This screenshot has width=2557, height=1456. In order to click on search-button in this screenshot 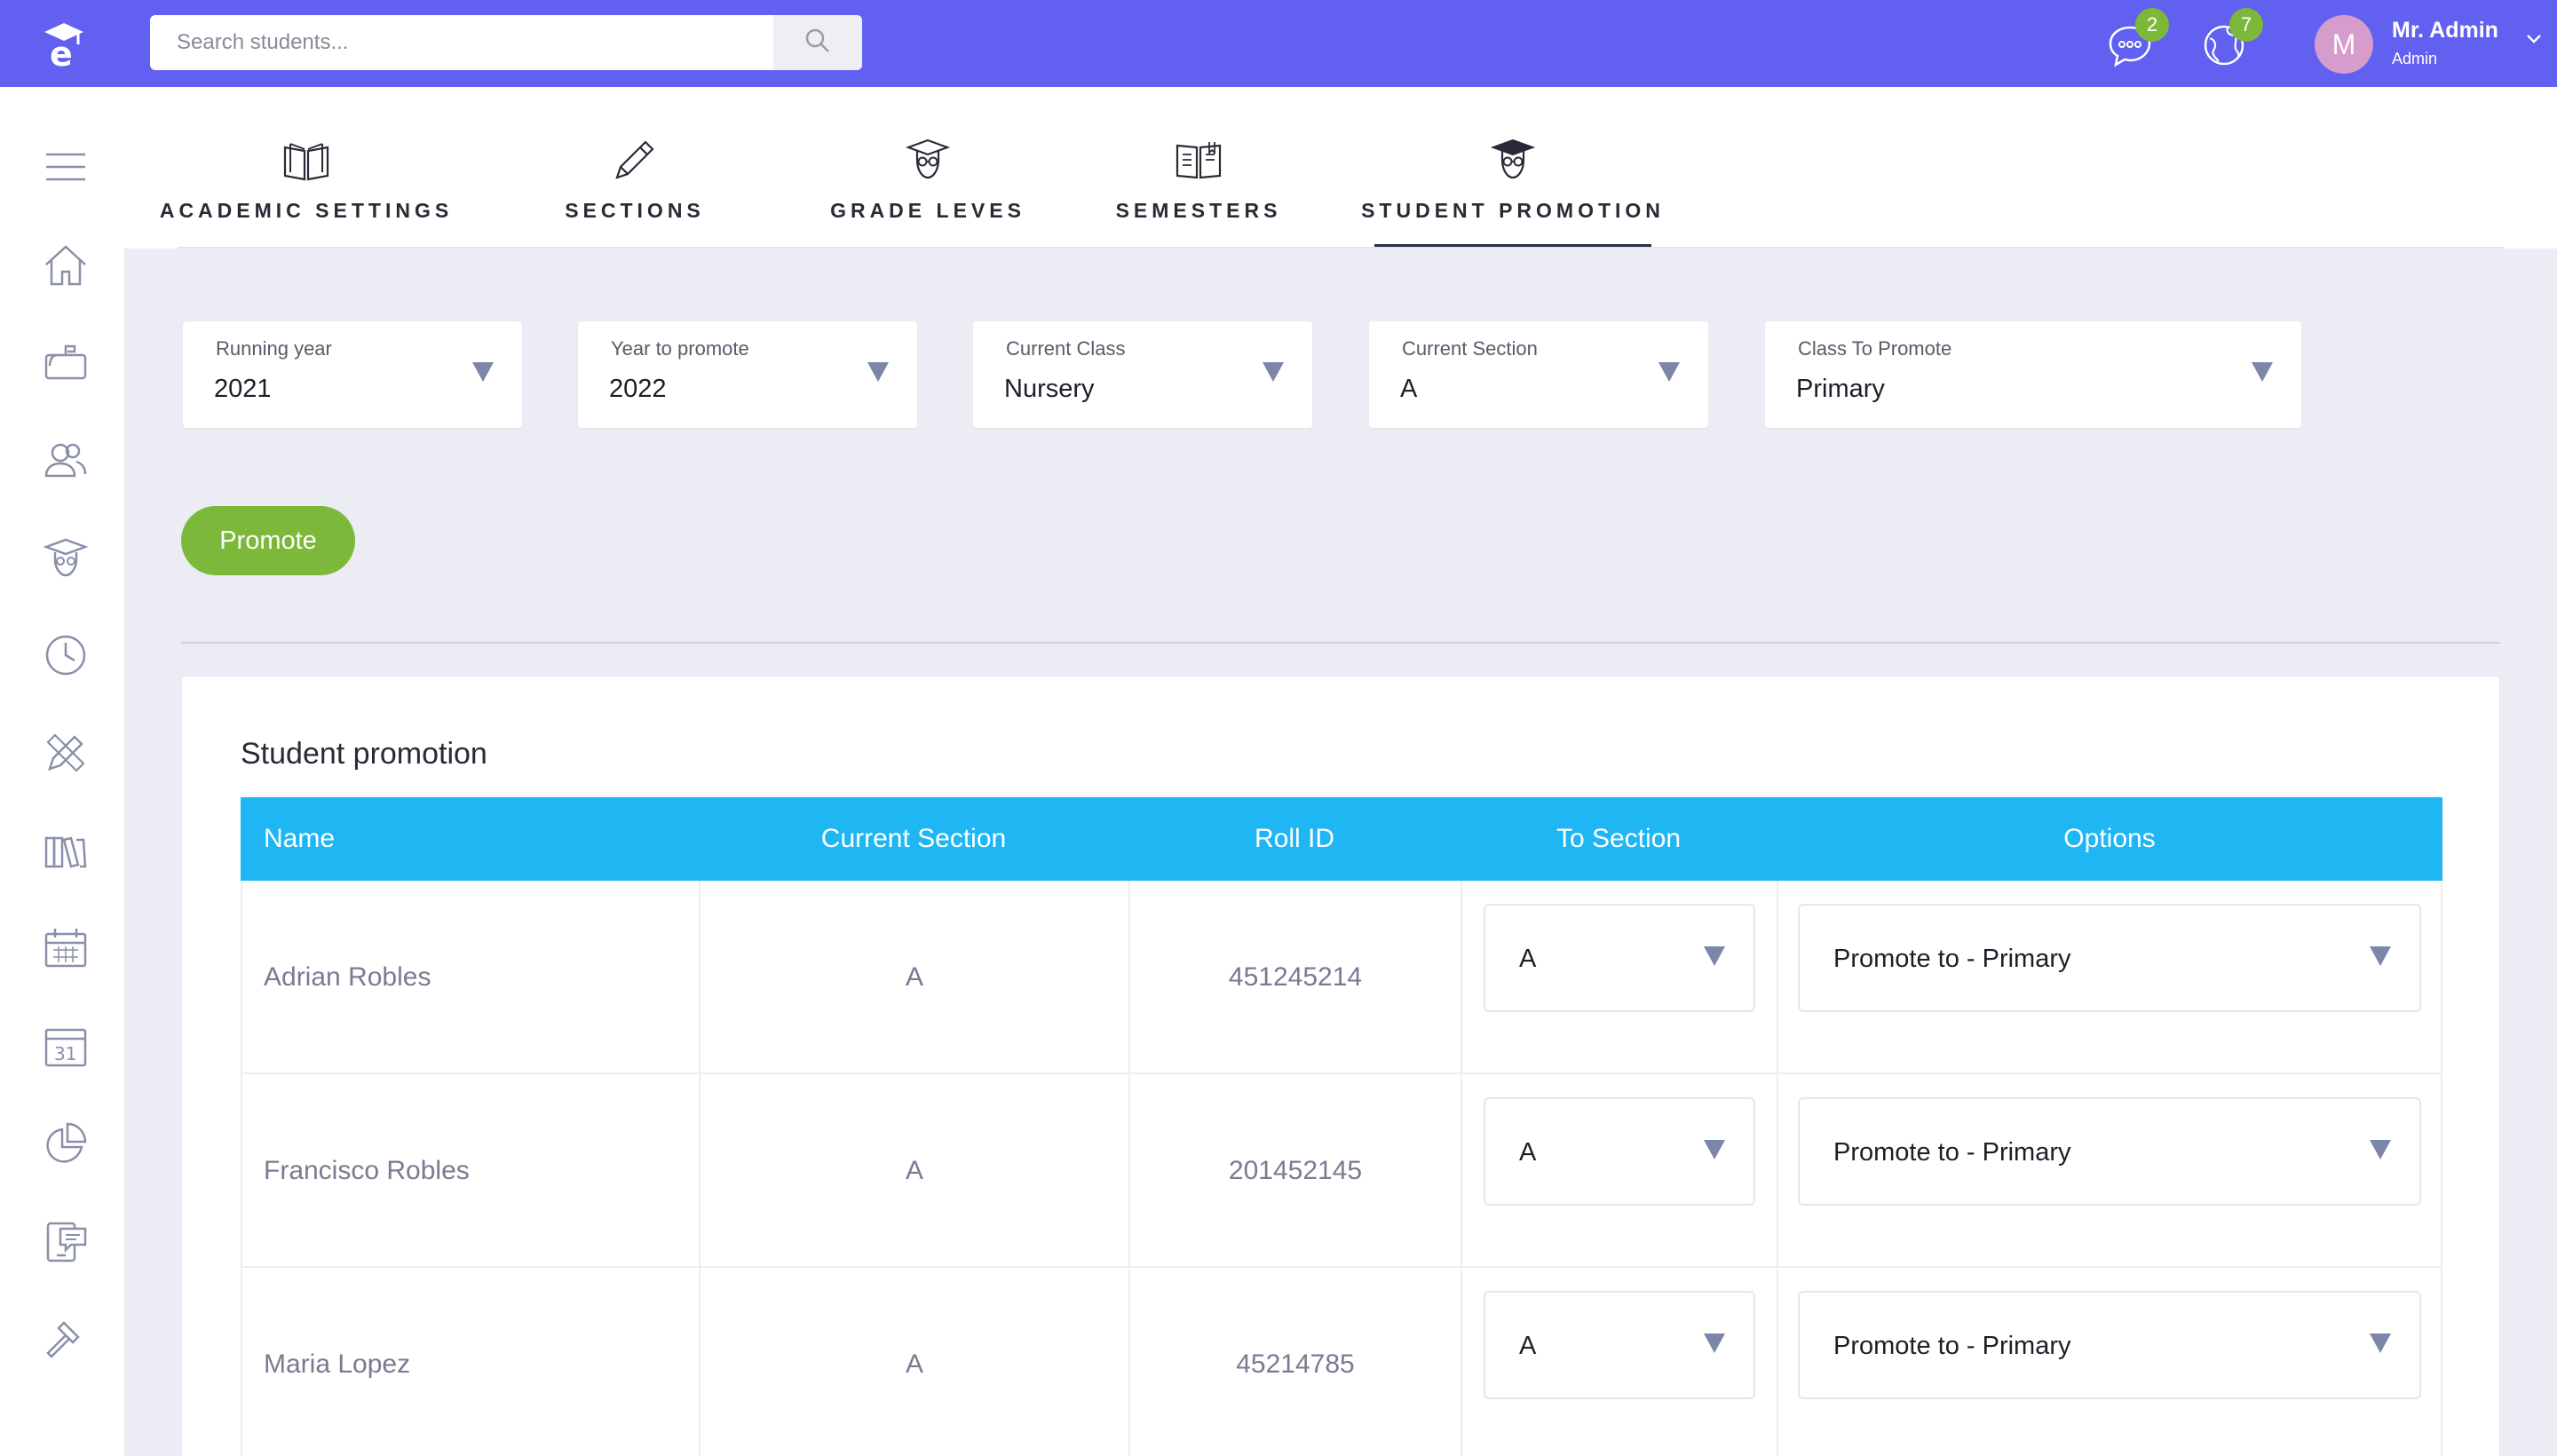, I will do `click(817, 42)`.